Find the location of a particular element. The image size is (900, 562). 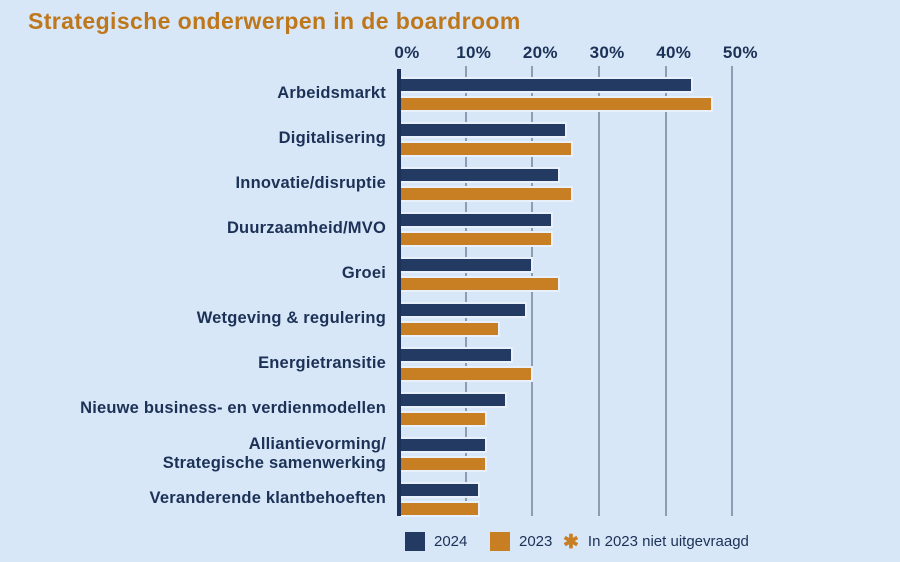

category-label-veranderende-klantbehoeften: Veranderende klantbehoeften is located at coordinates (267, 498).